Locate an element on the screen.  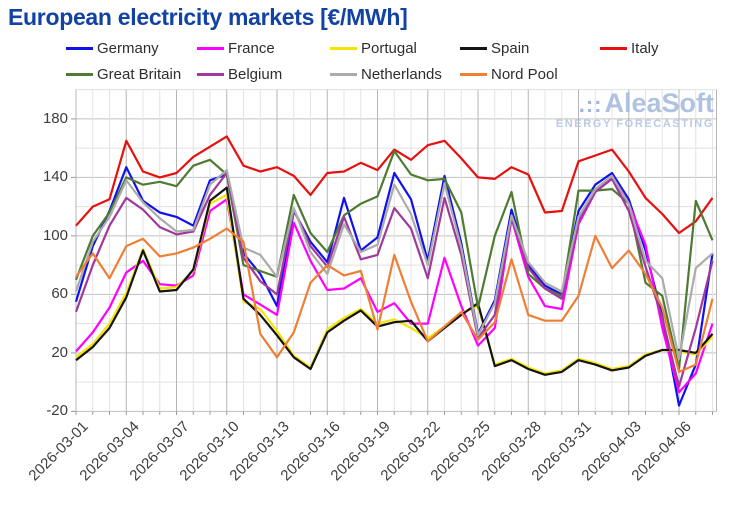
legend-item-netherlands: Netherlands is located at coordinates (386, 74).